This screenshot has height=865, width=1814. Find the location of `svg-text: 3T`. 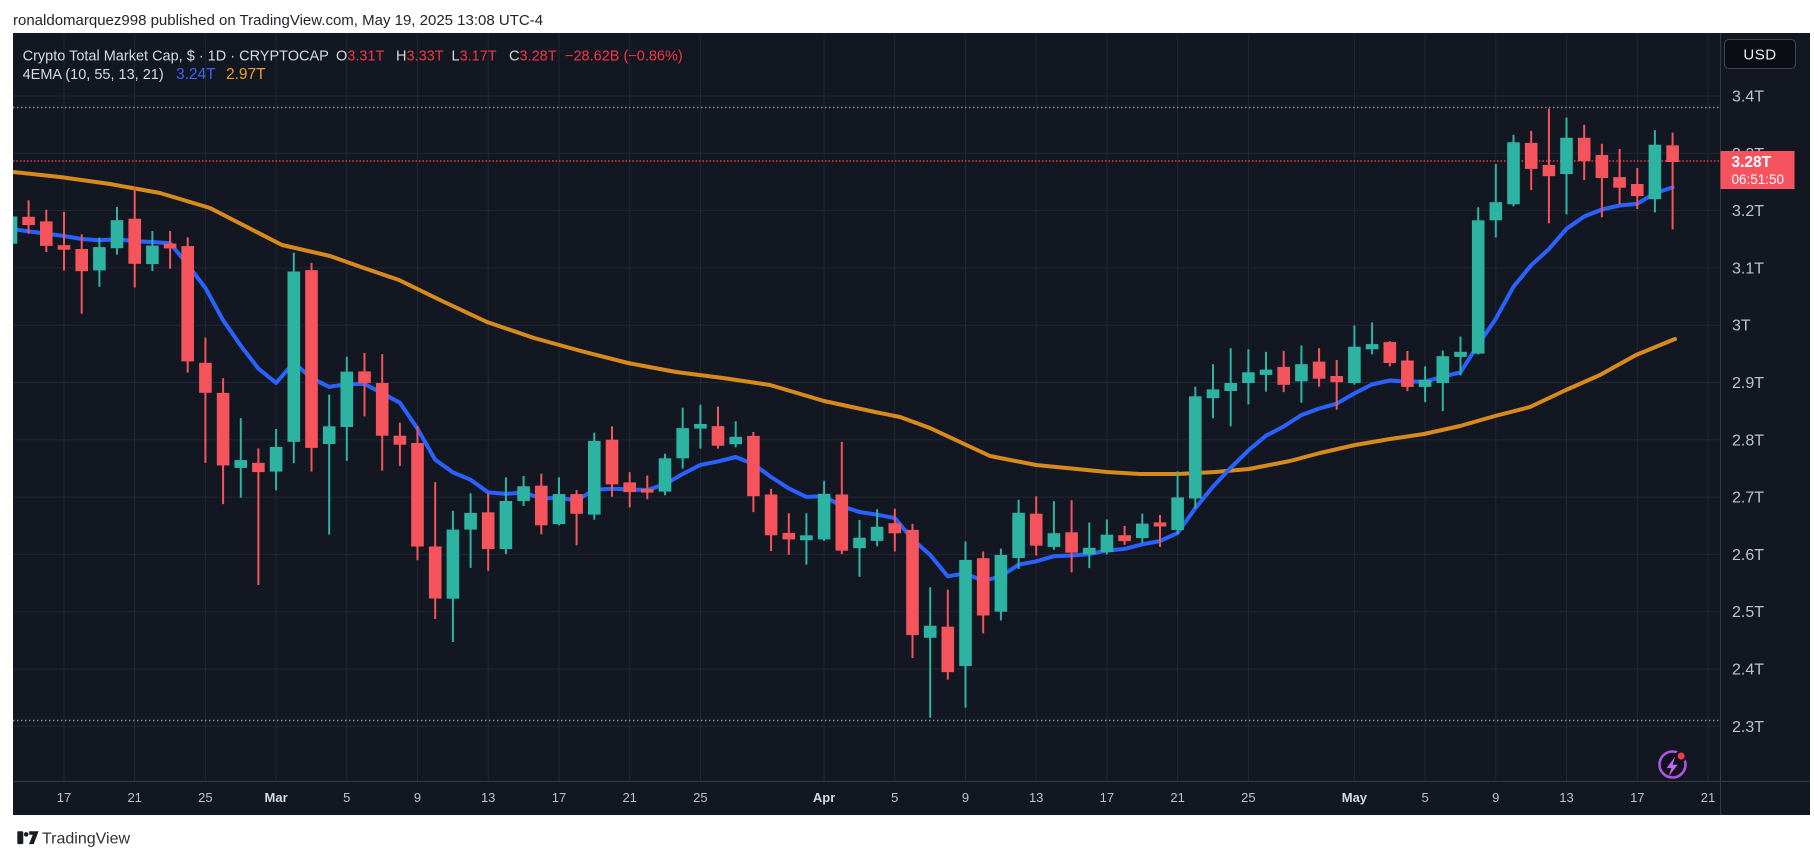

svg-text: 3T is located at coordinates (1741, 326).